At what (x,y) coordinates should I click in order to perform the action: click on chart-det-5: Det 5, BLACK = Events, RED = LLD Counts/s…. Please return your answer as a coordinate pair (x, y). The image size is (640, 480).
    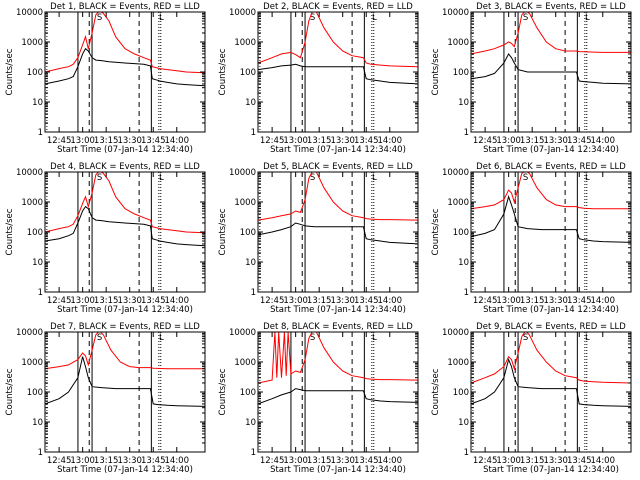
    Looking at the image, I should click on (318, 238).